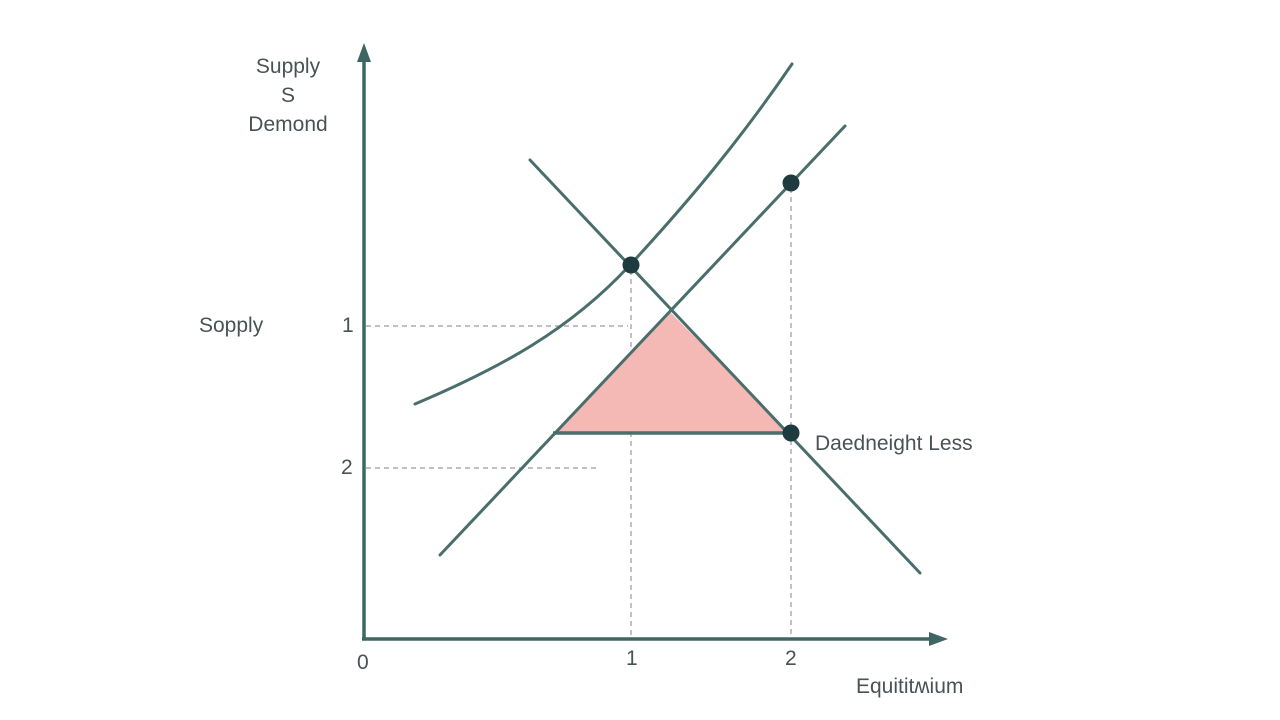  Describe the element at coordinates (288, 66) in the screenshot. I see `y-axis-title-line1: Supply` at that location.